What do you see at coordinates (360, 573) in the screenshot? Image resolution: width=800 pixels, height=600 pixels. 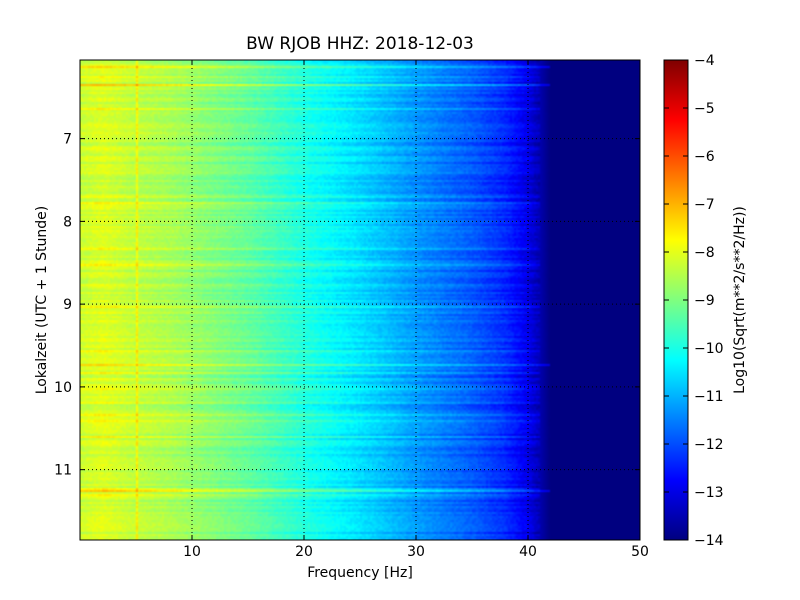 I see `x-axis-label: Frequency [Hz]` at bounding box center [360, 573].